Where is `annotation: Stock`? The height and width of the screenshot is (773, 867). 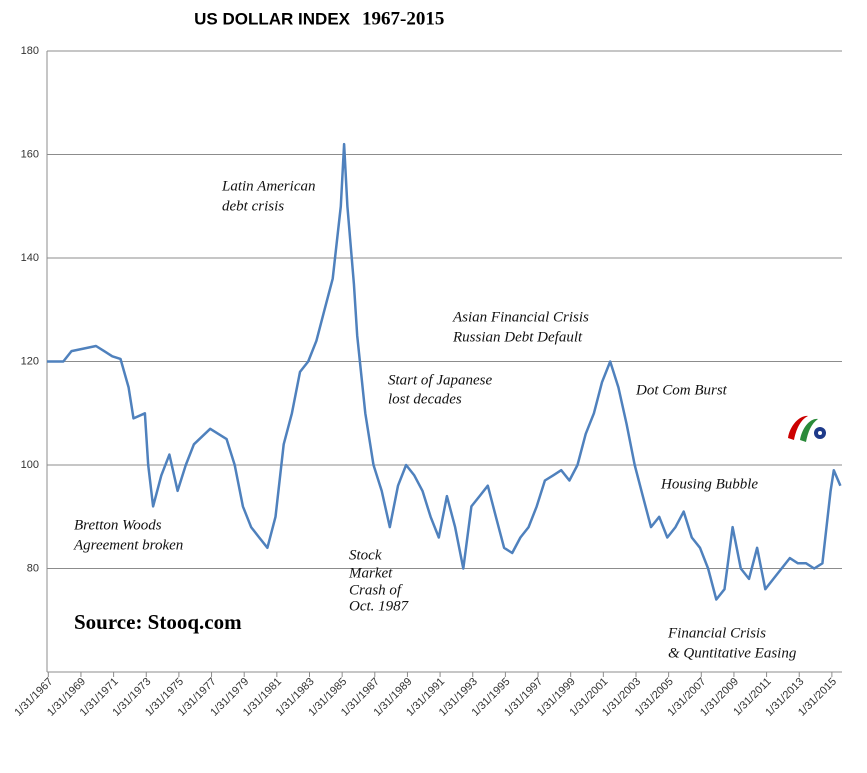 annotation: Stock is located at coordinates (365, 555).